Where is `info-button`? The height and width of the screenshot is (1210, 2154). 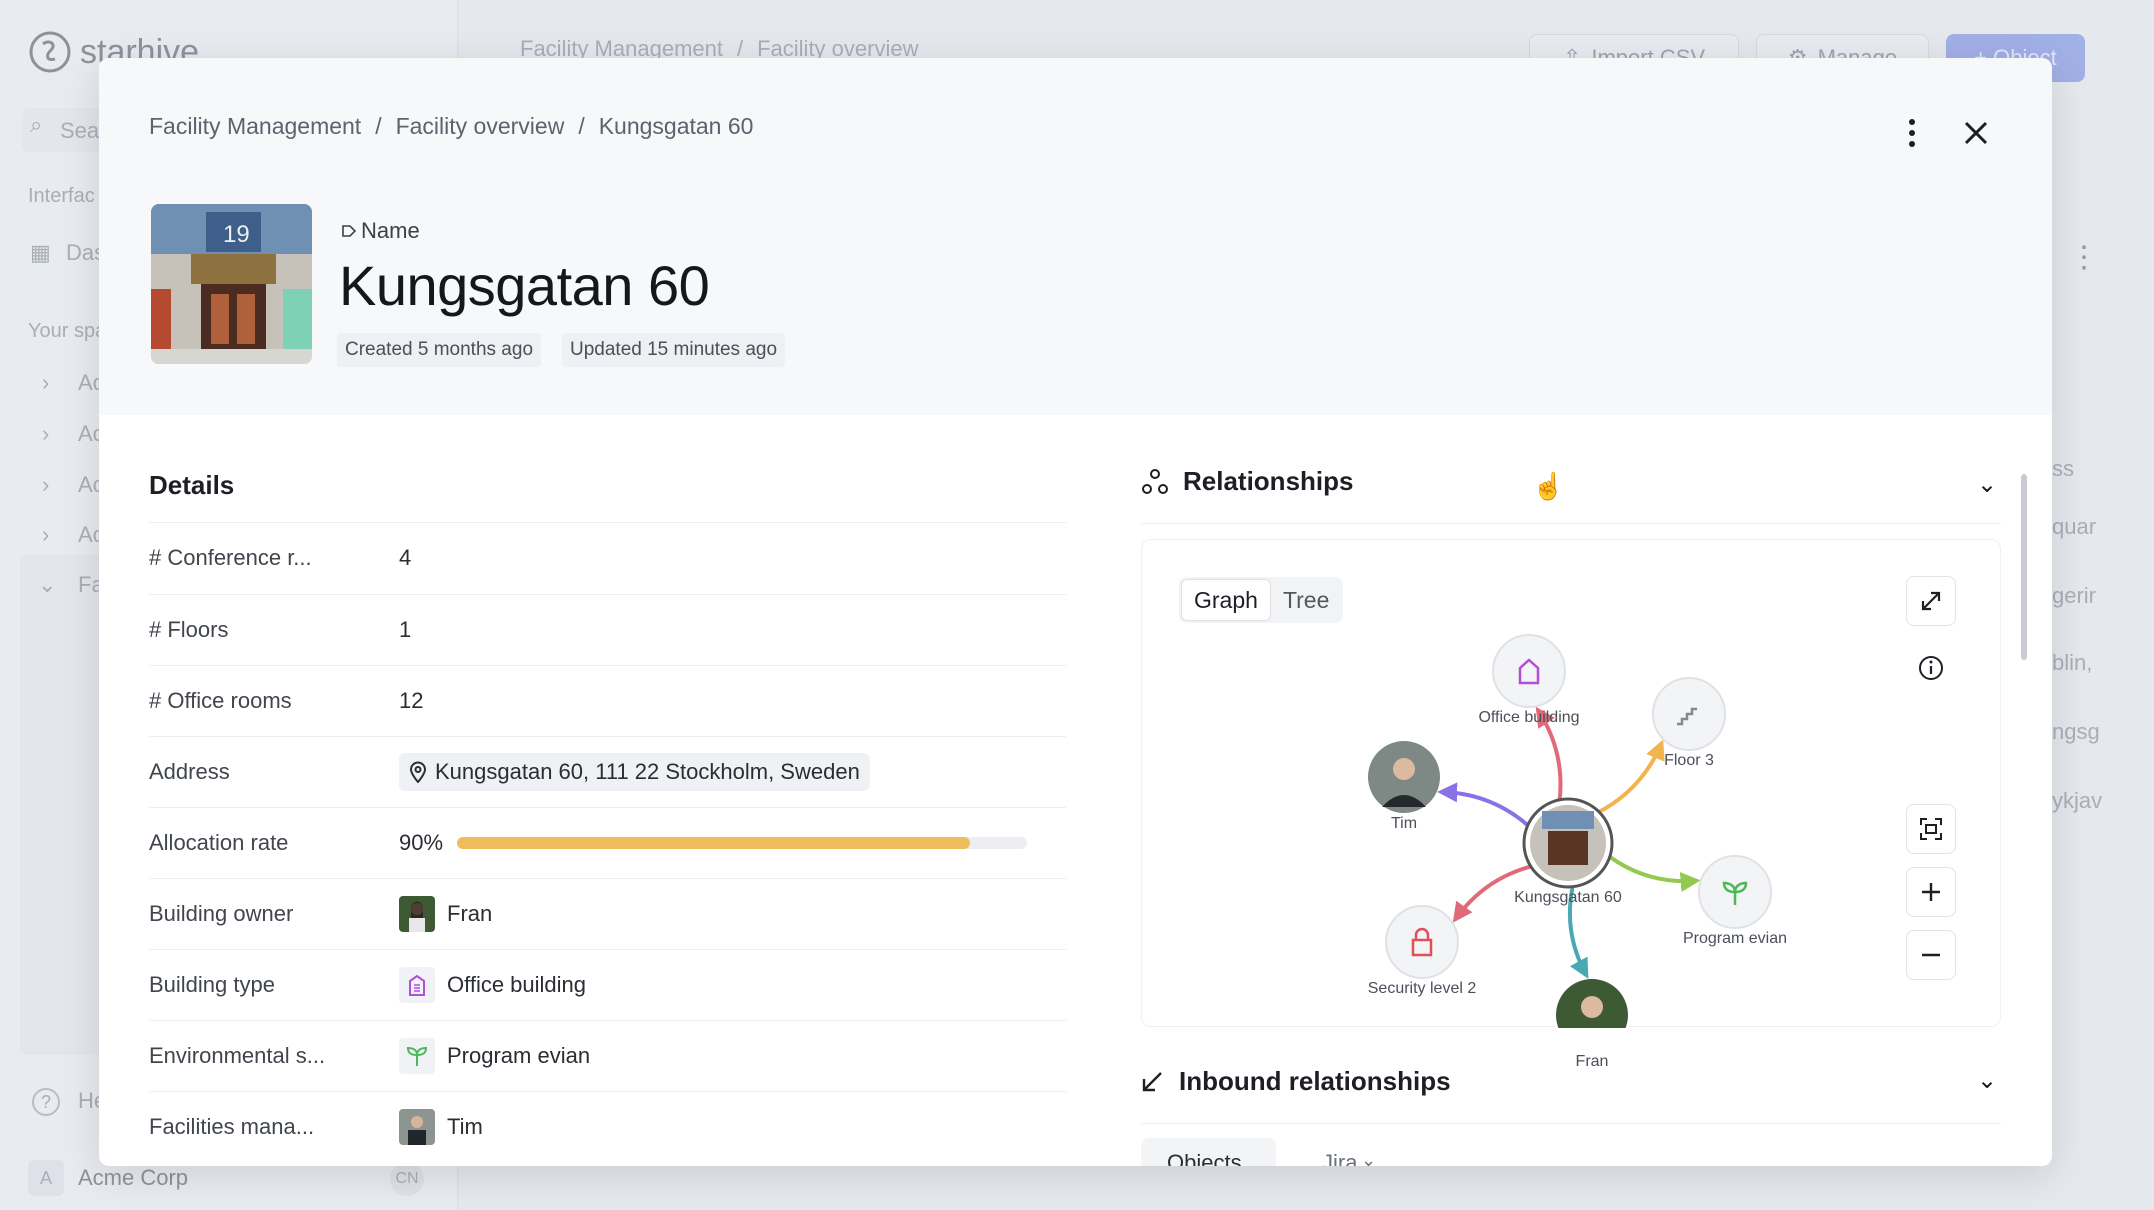 info-button is located at coordinates (1931, 668).